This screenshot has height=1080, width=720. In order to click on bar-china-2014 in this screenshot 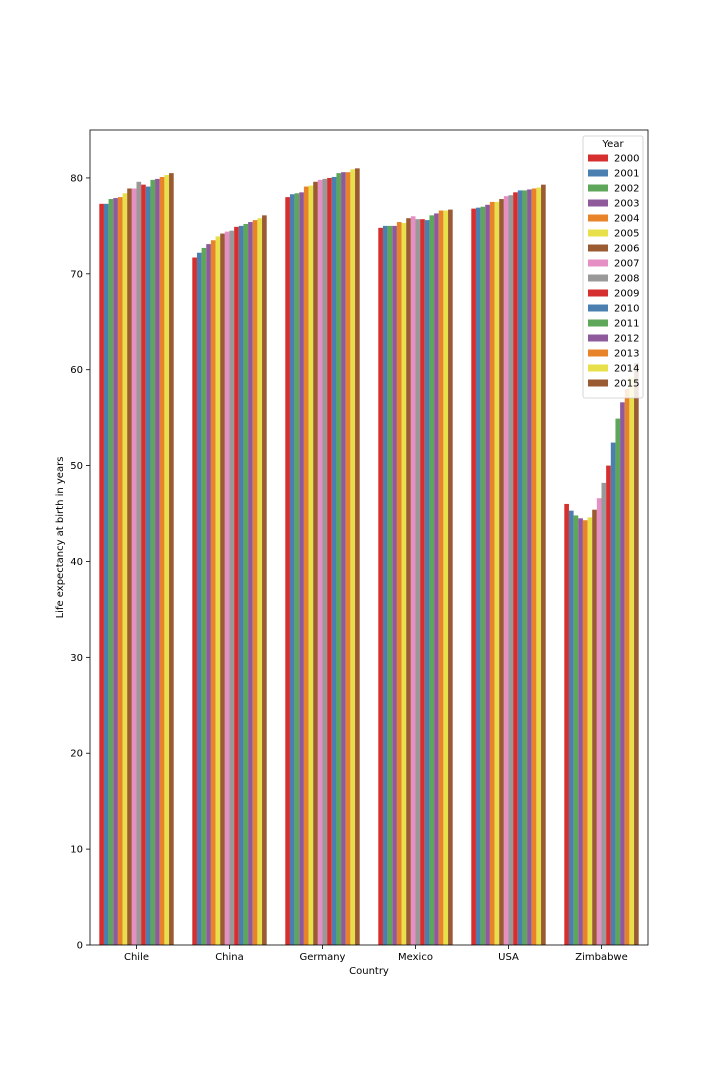, I will do `click(260, 581)`.